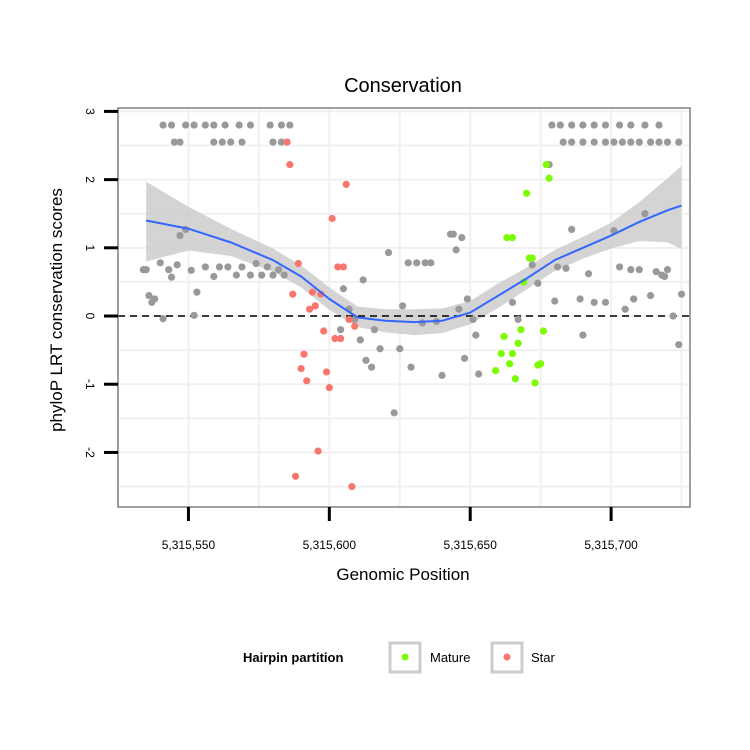  Describe the element at coordinates (90, 247) in the screenshot. I see `y-tick-label: 1` at that location.